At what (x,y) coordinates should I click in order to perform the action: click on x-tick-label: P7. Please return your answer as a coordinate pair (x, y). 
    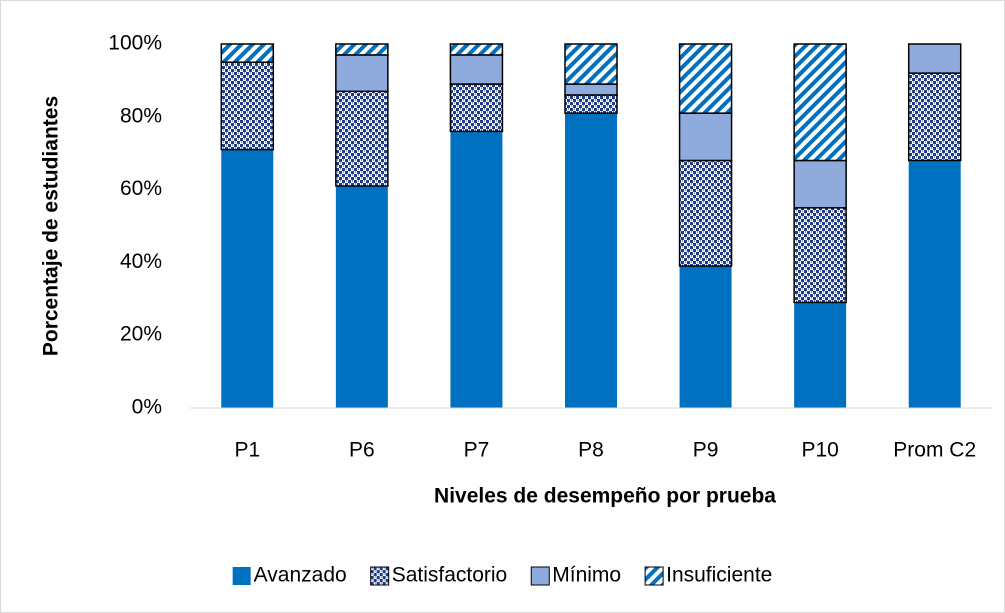
    Looking at the image, I should click on (477, 450).